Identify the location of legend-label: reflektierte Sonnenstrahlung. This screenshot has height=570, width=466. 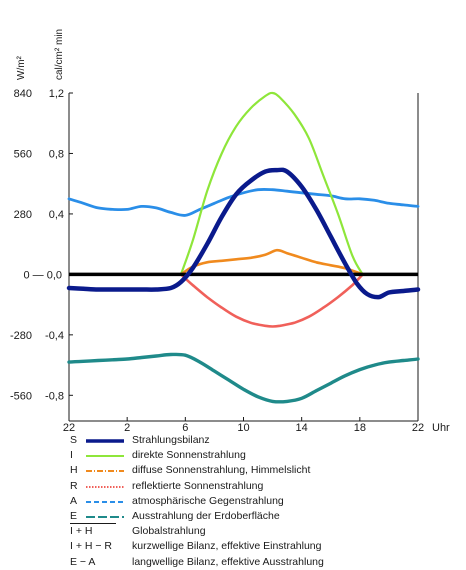
(198, 485).